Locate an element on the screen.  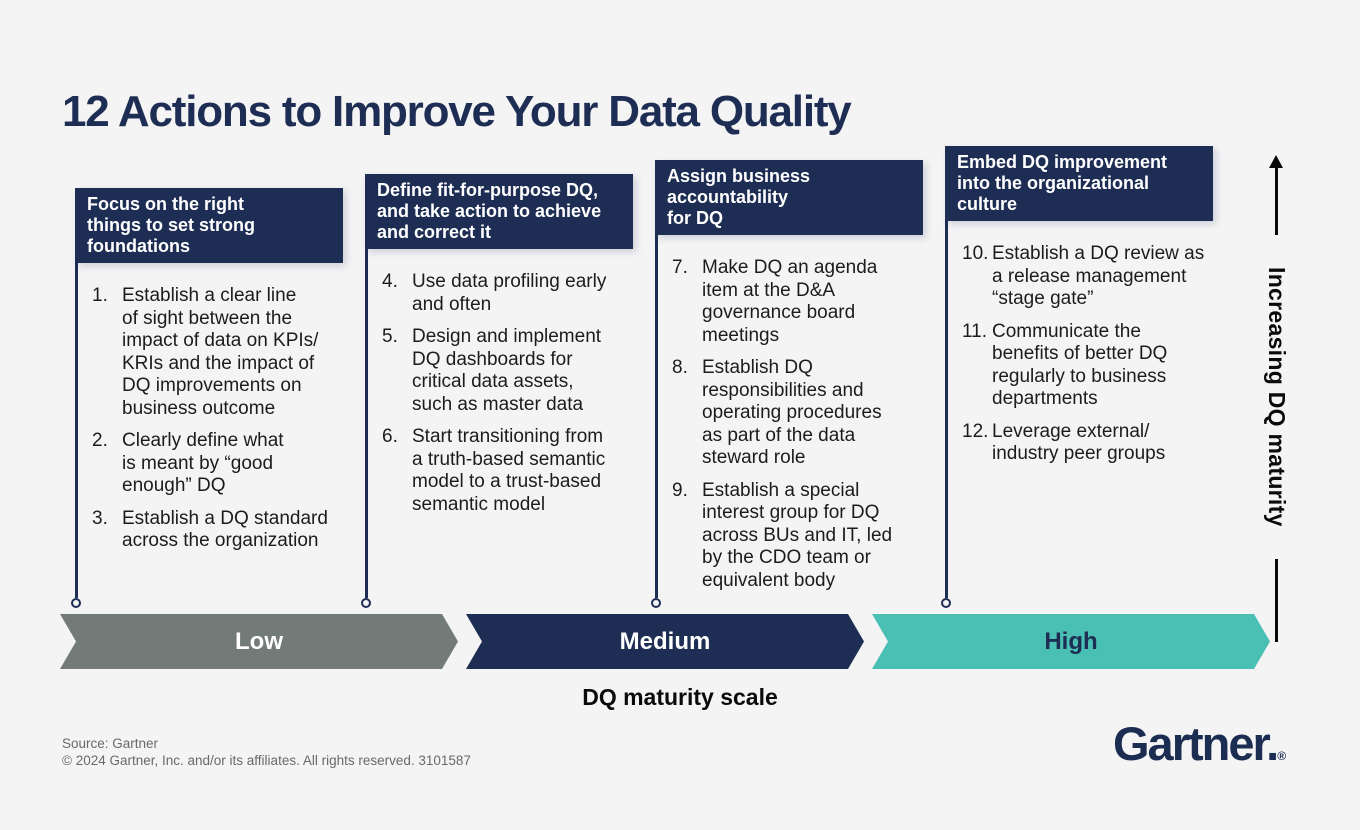
item-number: 7. is located at coordinates (680, 268).